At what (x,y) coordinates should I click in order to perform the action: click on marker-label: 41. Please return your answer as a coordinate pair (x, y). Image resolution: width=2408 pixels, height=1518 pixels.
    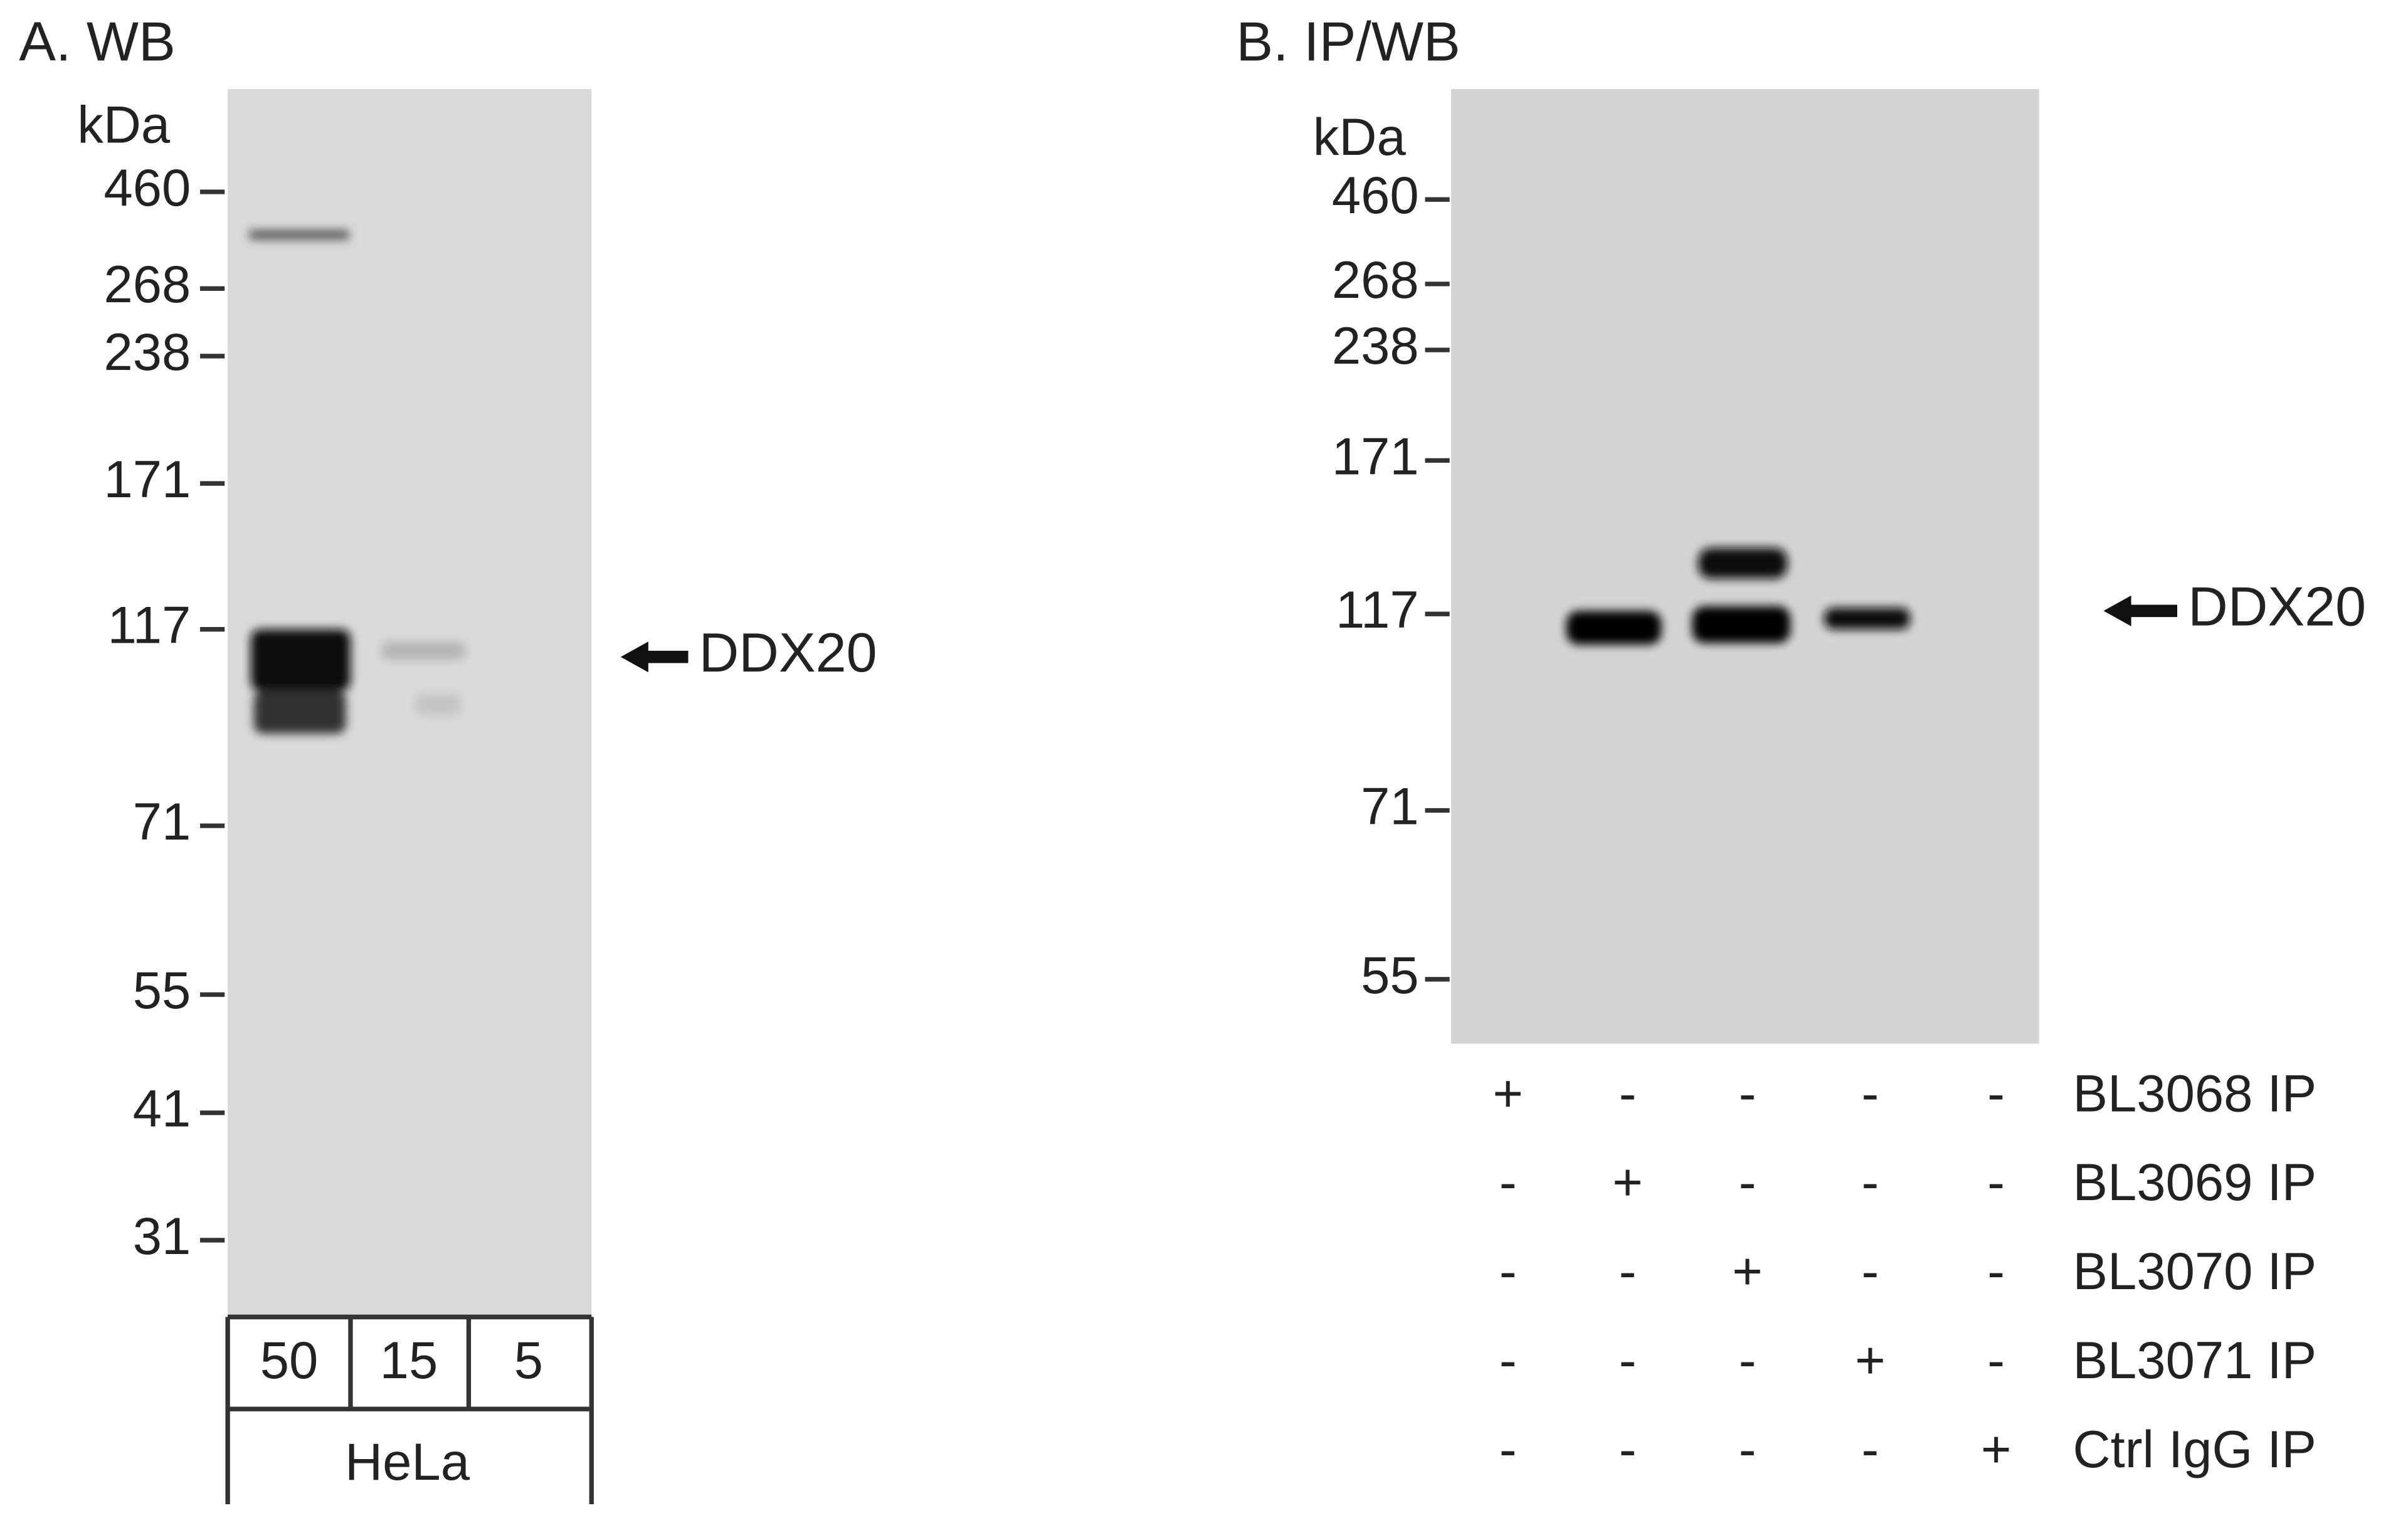
    Looking at the image, I should click on (162, 1109).